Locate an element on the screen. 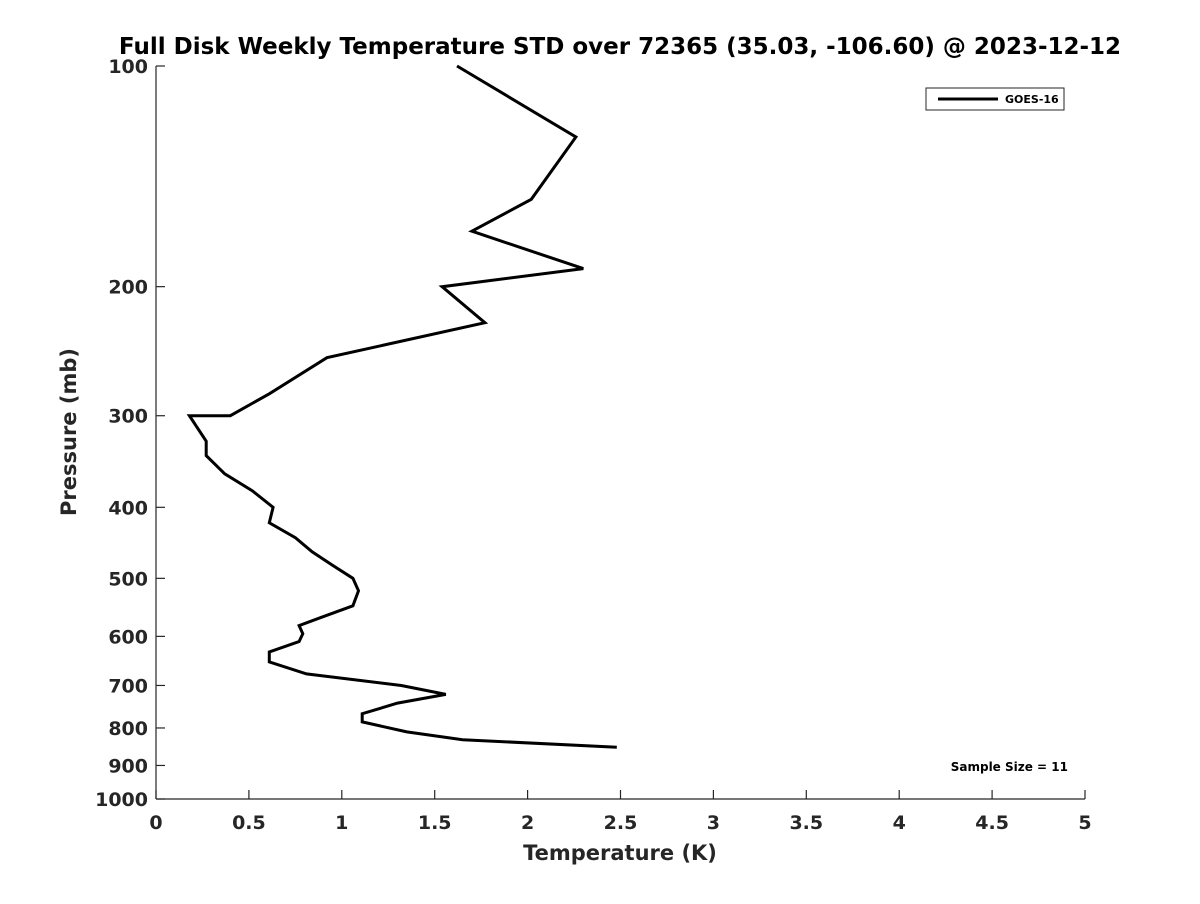  x-tick-label: 0 is located at coordinates (155, 823).